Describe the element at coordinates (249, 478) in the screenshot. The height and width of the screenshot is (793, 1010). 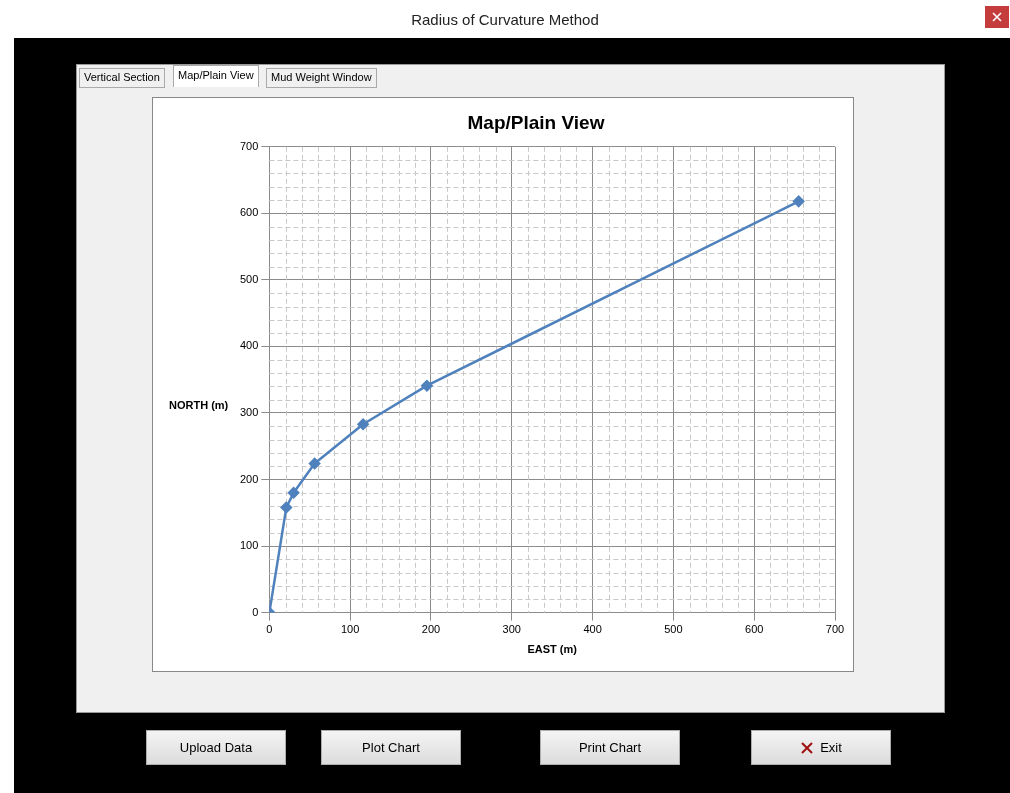
I see `y-tick-label: 200` at that location.